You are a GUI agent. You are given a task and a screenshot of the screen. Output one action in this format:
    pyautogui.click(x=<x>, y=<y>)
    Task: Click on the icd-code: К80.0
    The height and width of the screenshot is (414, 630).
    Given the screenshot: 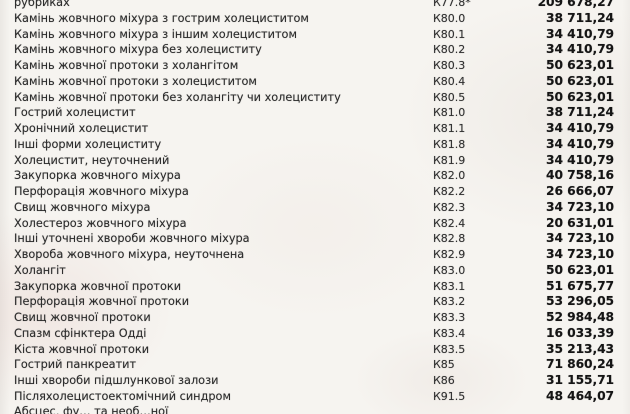 What is the action you would take?
    pyautogui.click(x=449, y=18)
    